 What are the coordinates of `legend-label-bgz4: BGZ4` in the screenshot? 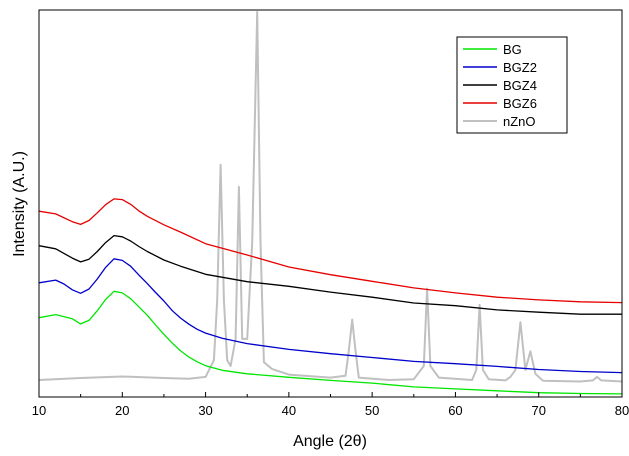 It's located at (520, 85).